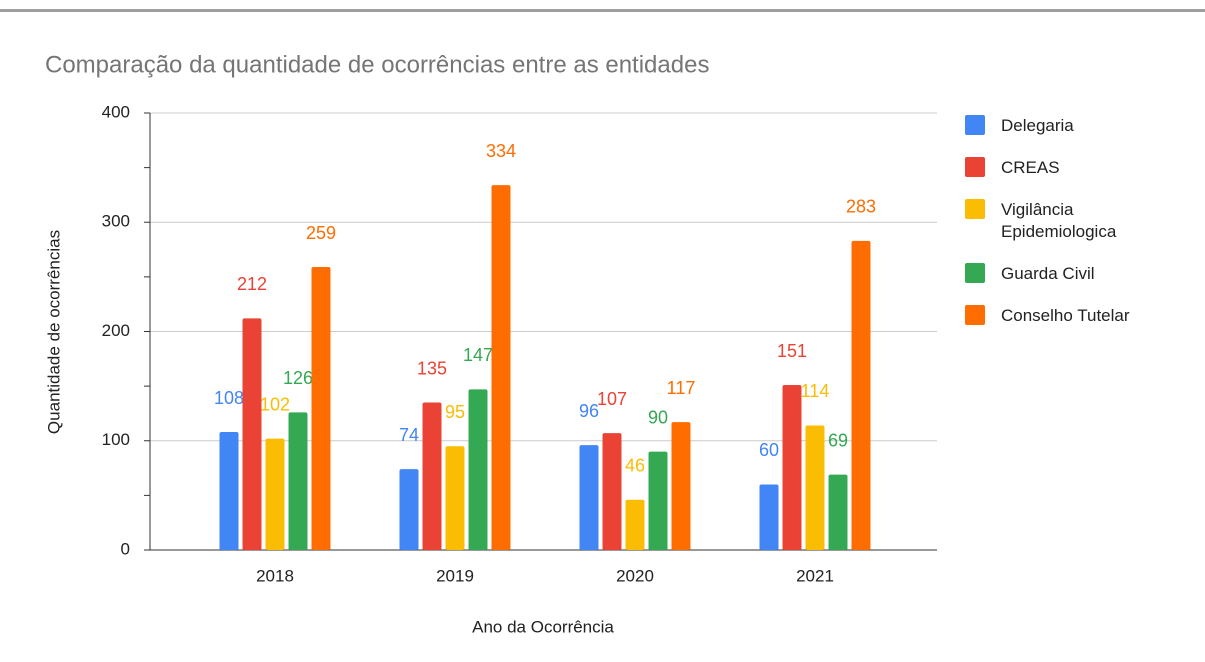  I want to click on data-label: 60, so click(769, 450).